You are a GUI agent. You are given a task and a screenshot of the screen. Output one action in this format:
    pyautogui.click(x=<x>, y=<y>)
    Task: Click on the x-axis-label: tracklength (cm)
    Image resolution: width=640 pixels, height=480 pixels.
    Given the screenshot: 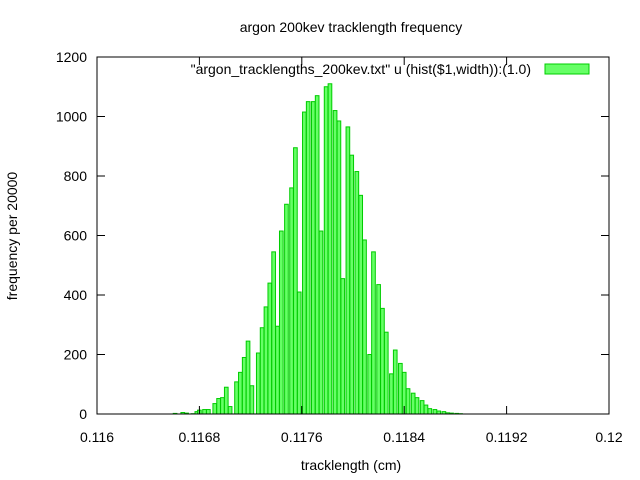 What is the action you would take?
    pyautogui.click(x=351, y=465)
    